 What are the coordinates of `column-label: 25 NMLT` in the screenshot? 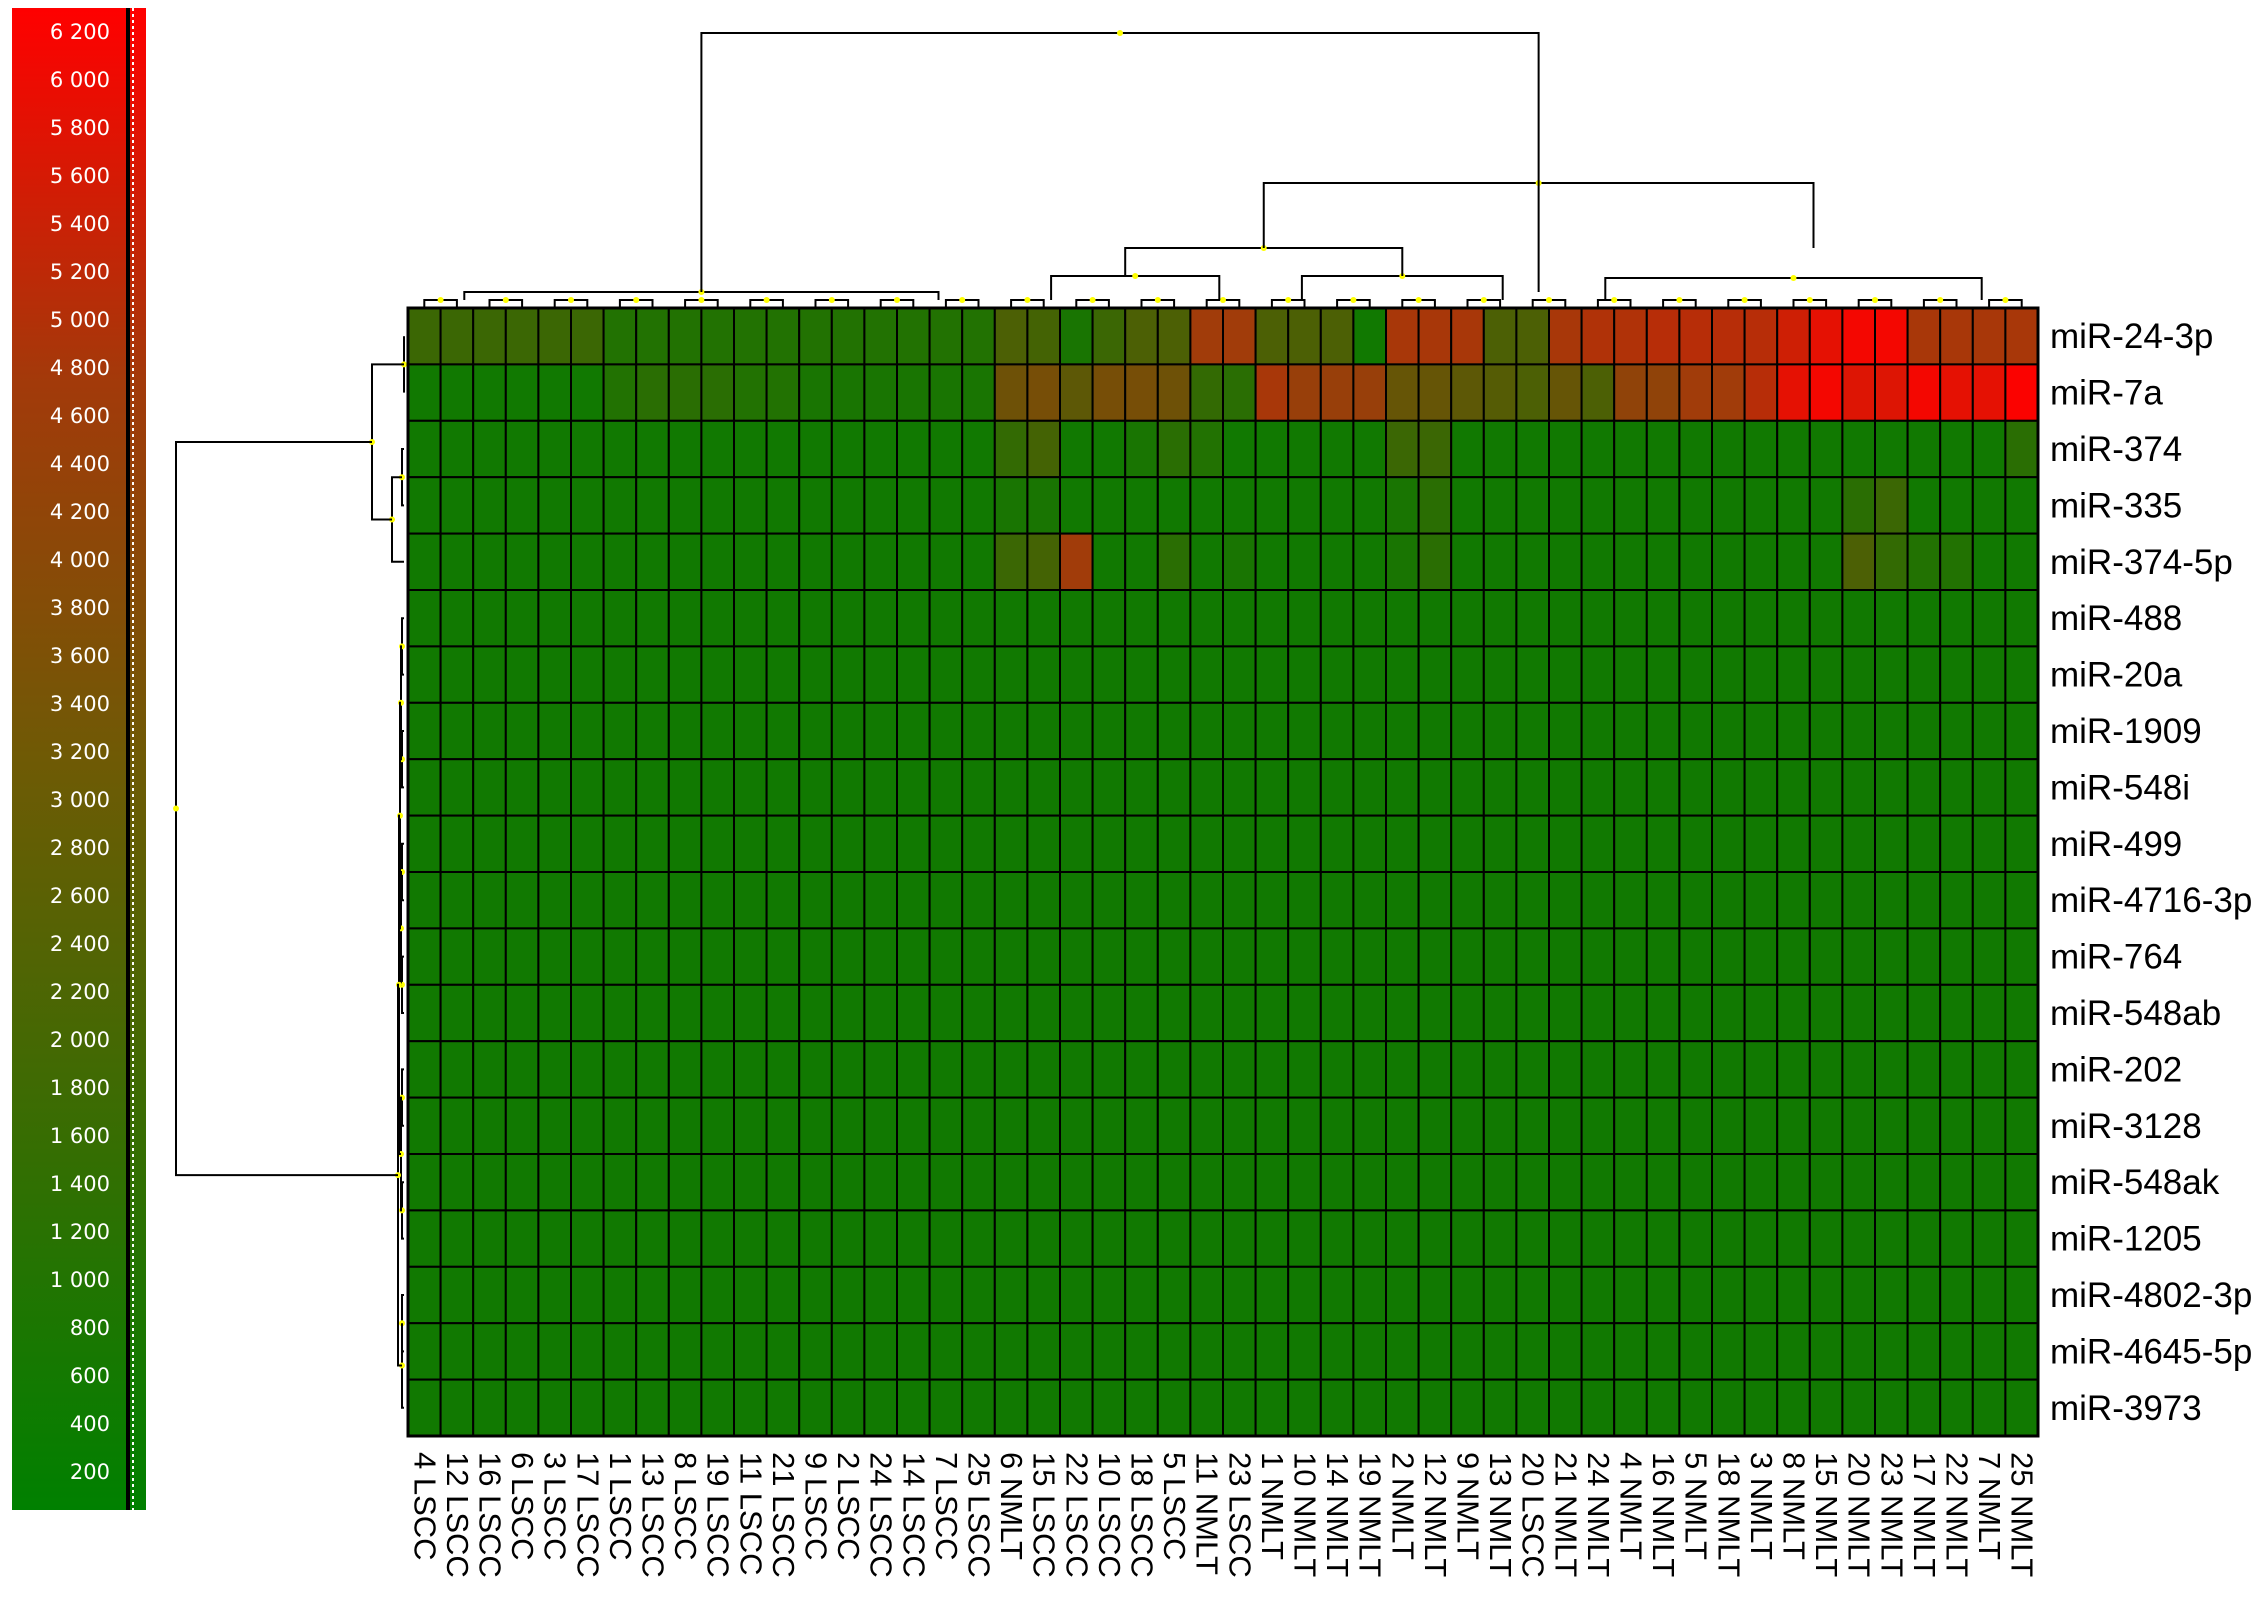 It's located at (2022, 1514).